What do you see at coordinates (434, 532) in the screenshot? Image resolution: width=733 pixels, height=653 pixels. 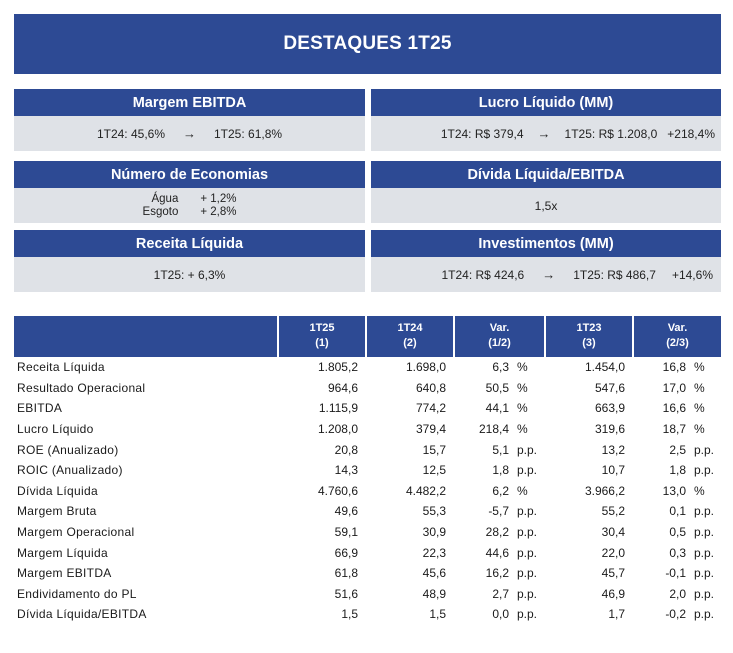 I see `value-1t24: 30,9` at bounding box center [434, 532].